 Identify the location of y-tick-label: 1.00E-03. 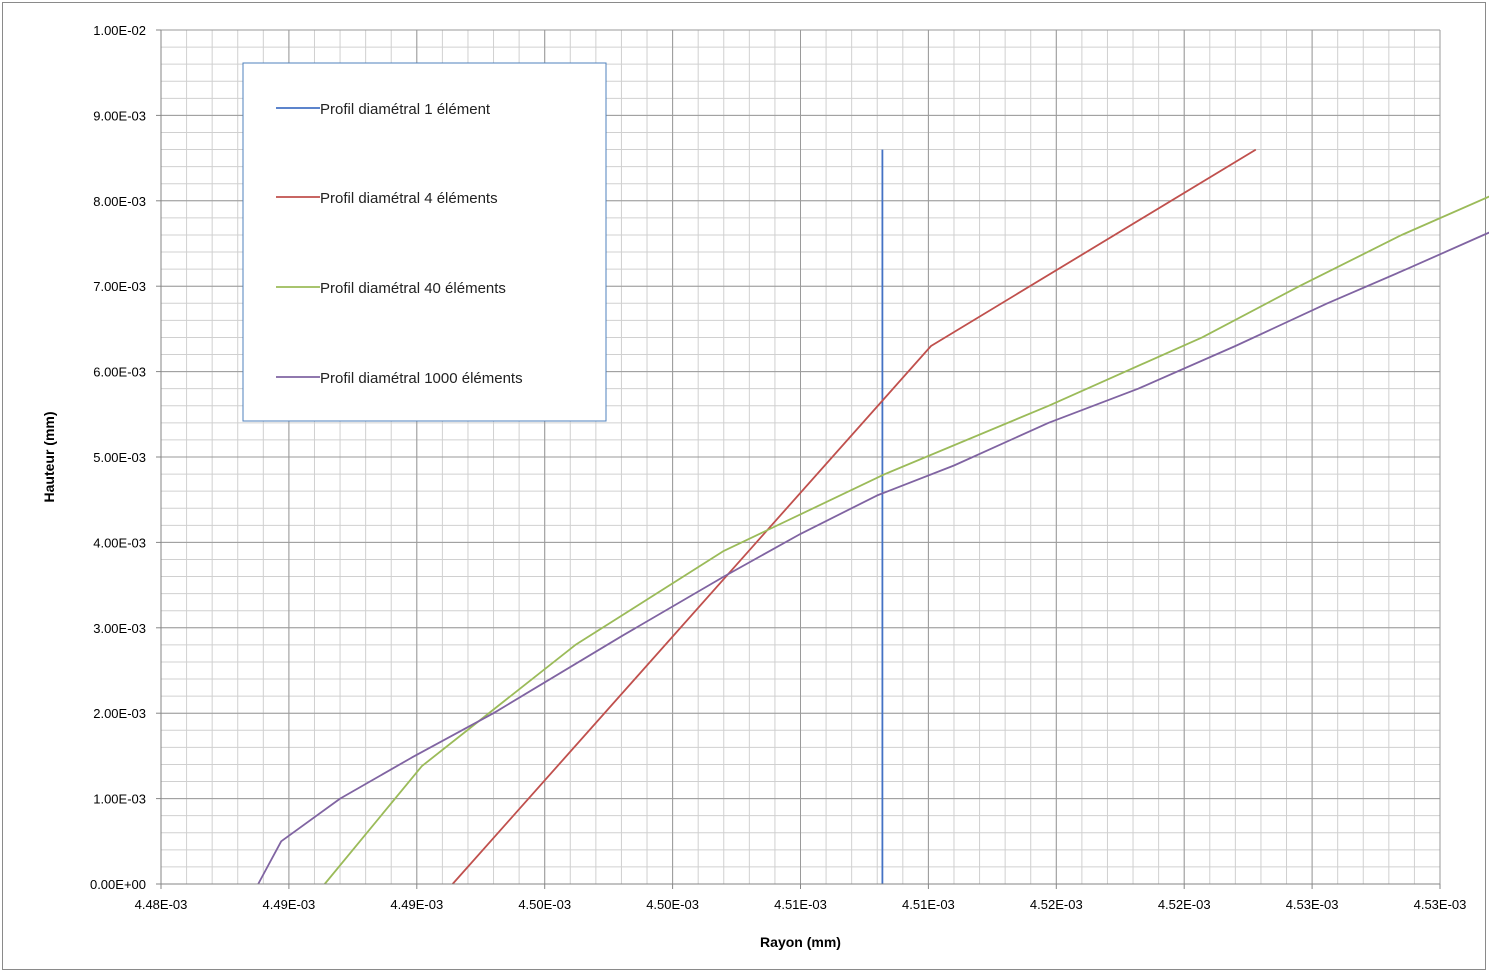
(119, 799).